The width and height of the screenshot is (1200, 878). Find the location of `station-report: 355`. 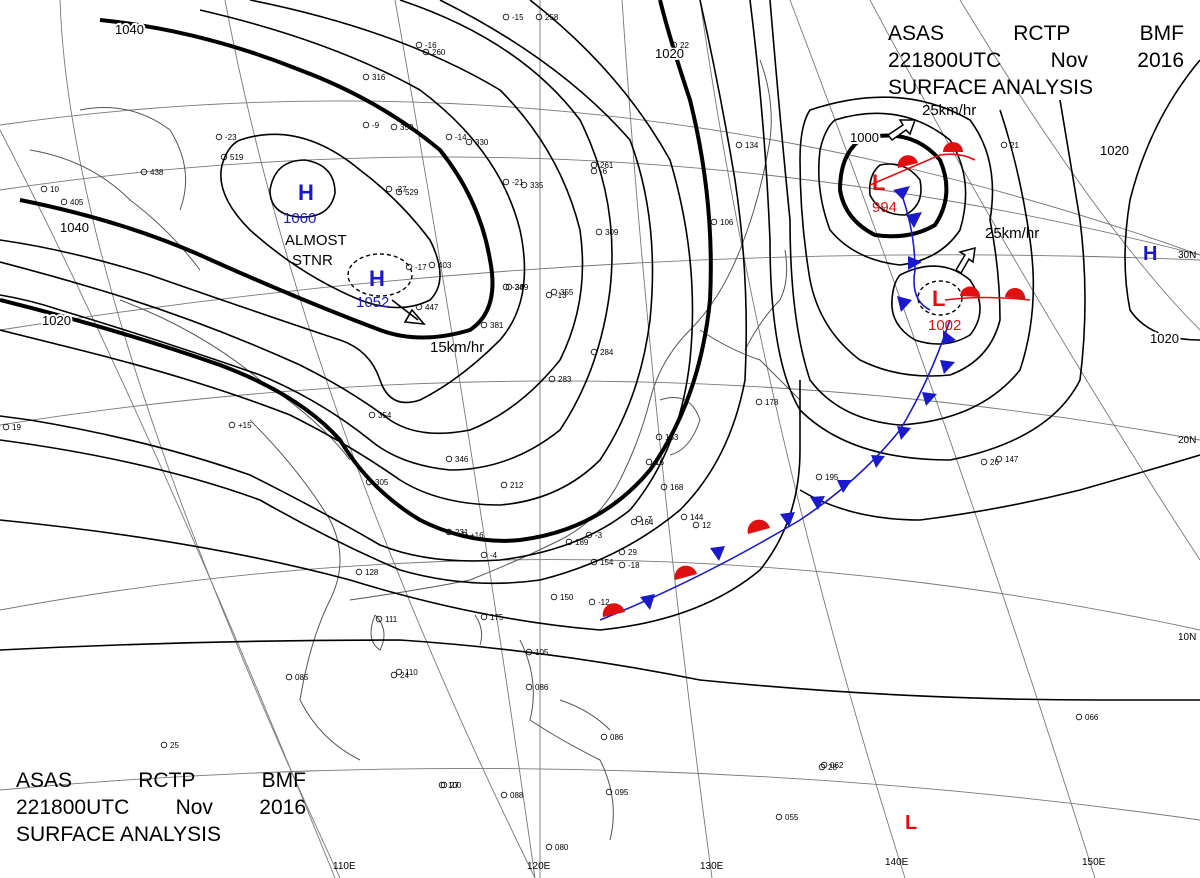

station-report: 355 is located at coordinates (567, 292).